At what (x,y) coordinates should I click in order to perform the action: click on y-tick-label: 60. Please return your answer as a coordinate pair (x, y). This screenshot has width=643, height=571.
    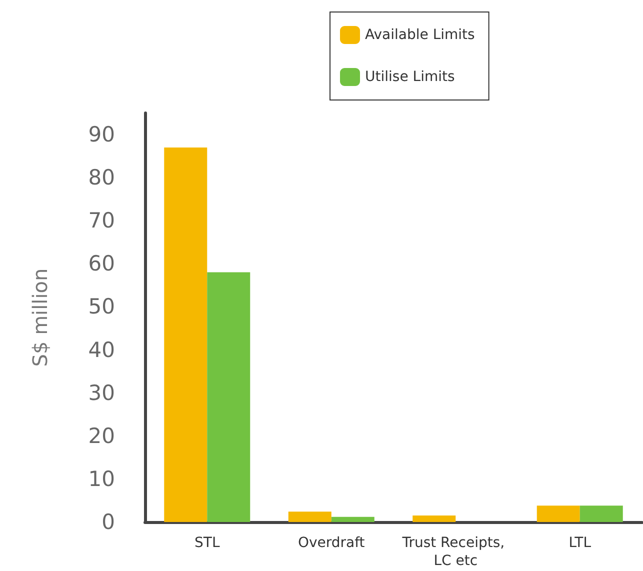
    Looking at the image, I should click on (101, 264).